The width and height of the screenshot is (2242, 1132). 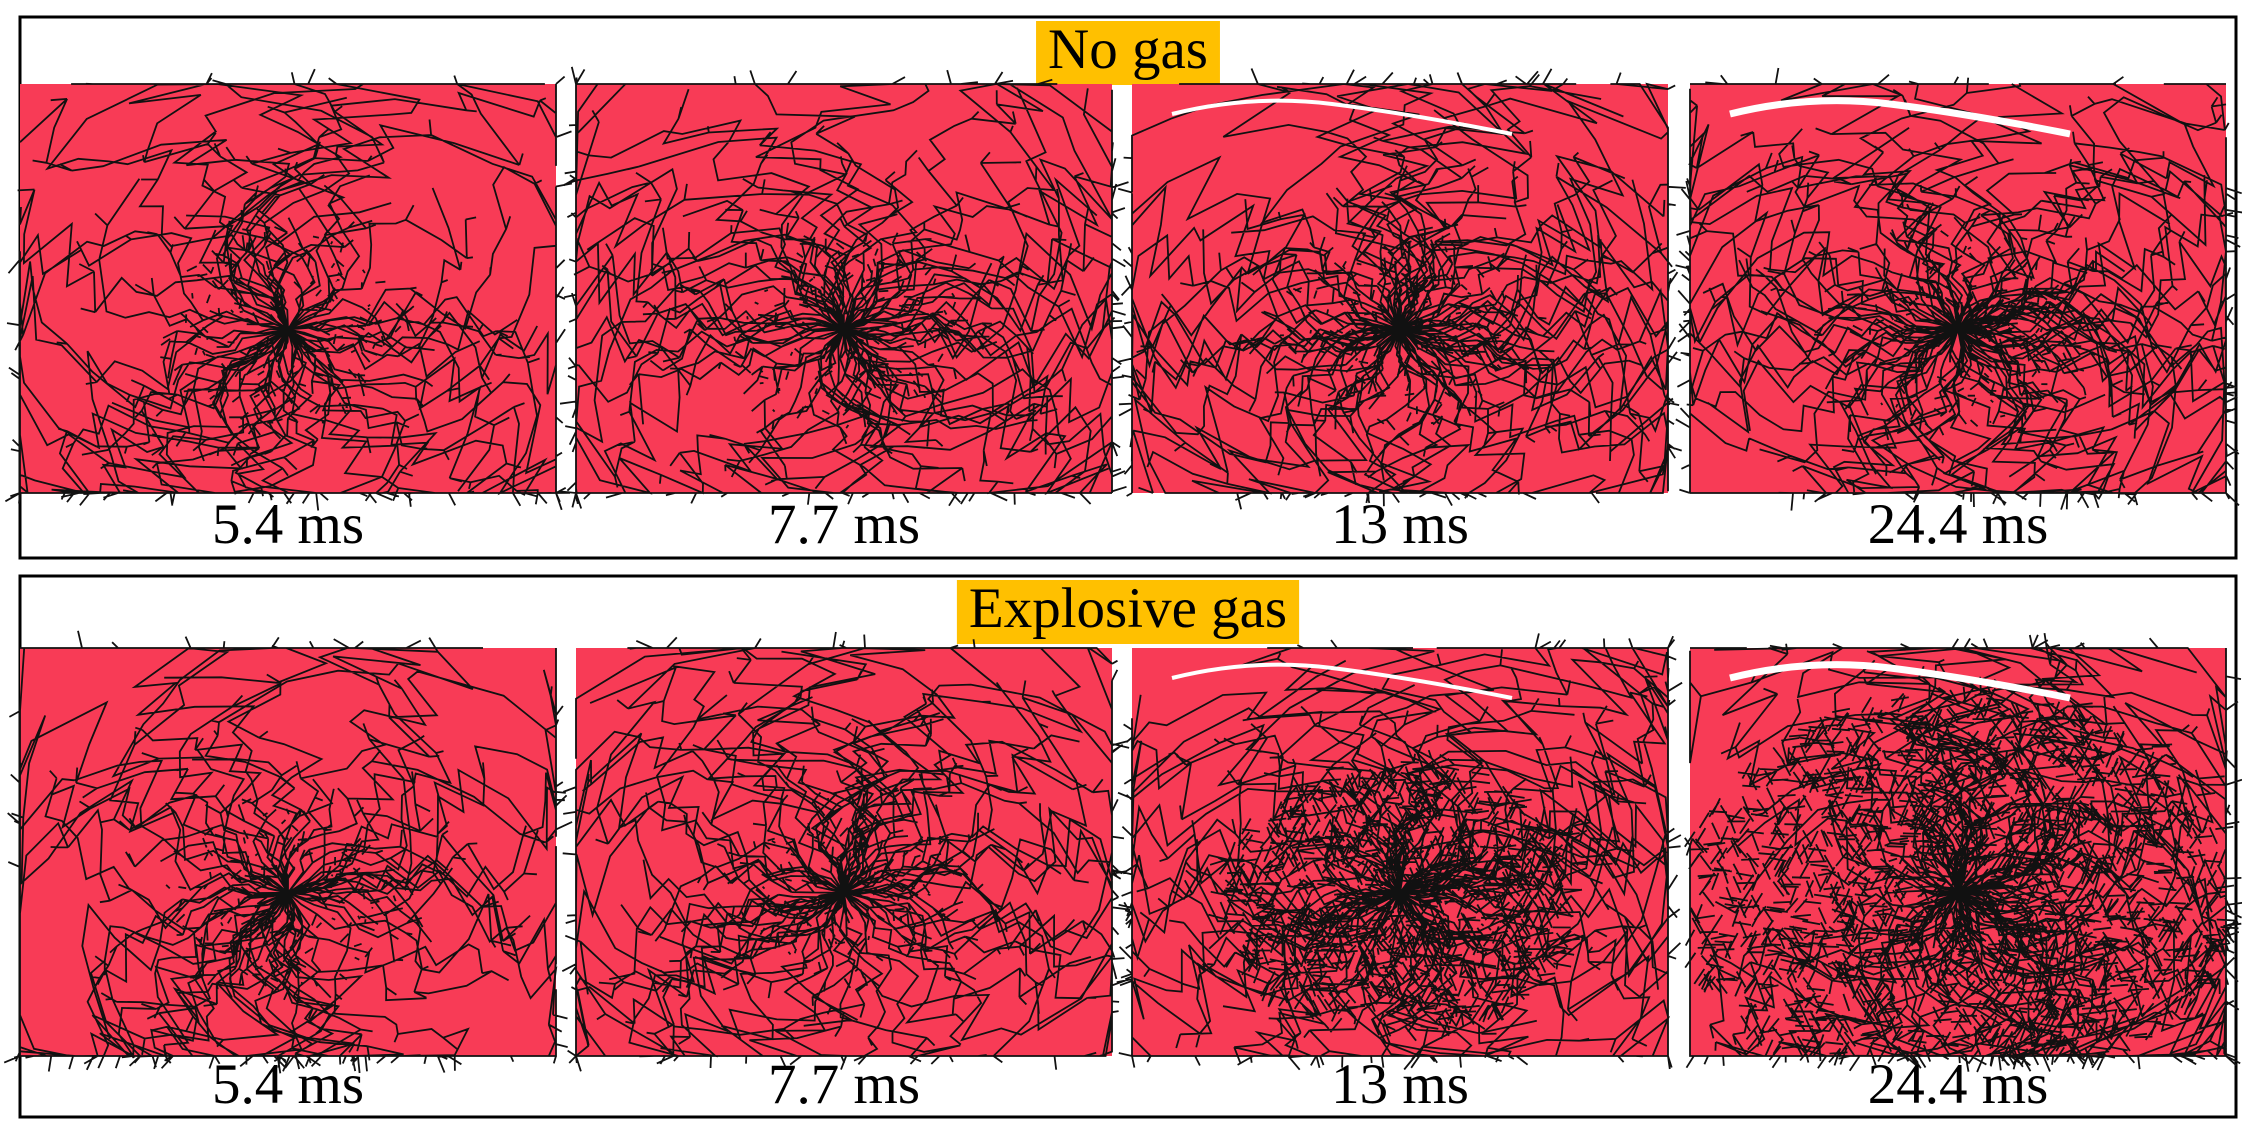 I want to click on panel-title: No gas, so click(x=1128, y=49).